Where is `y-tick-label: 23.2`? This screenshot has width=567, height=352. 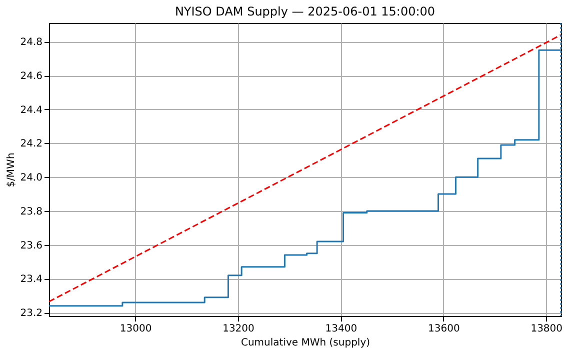
y-tick-label: 23.2 is located at coordinates (31, 314).